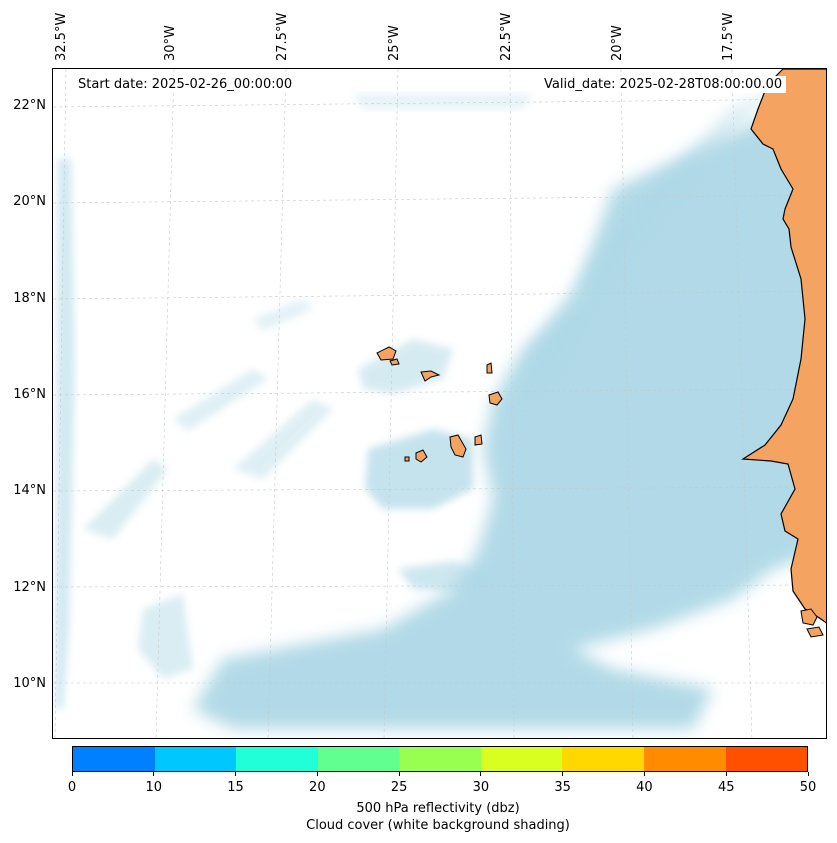 The image size is (837, 843). What do you see at coordinates (506, 36) in the screenshot?
I see `lon-label-22.5w: 22.5°W` at bounding box center [506, 36].